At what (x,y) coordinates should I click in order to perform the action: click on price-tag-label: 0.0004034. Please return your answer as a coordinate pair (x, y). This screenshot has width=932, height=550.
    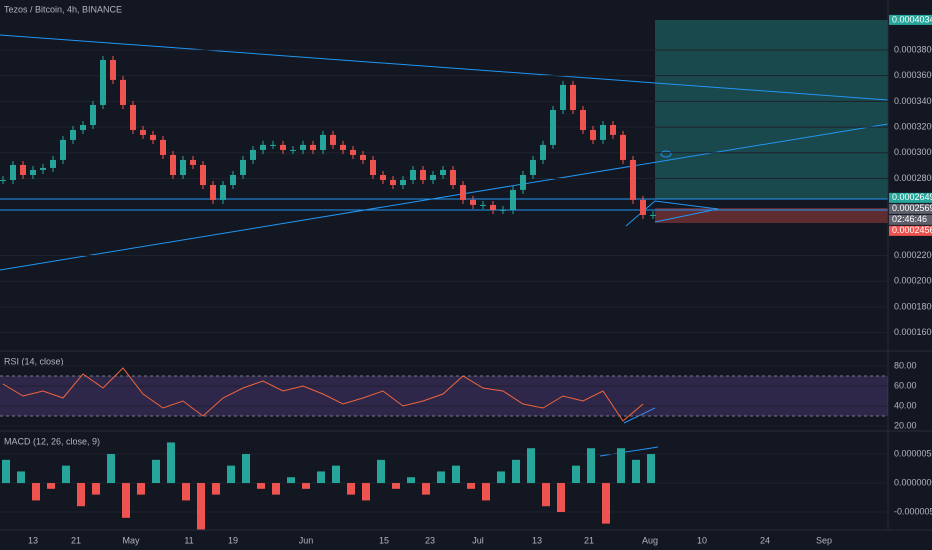
    Looking at the image, I should click on (912, 19).